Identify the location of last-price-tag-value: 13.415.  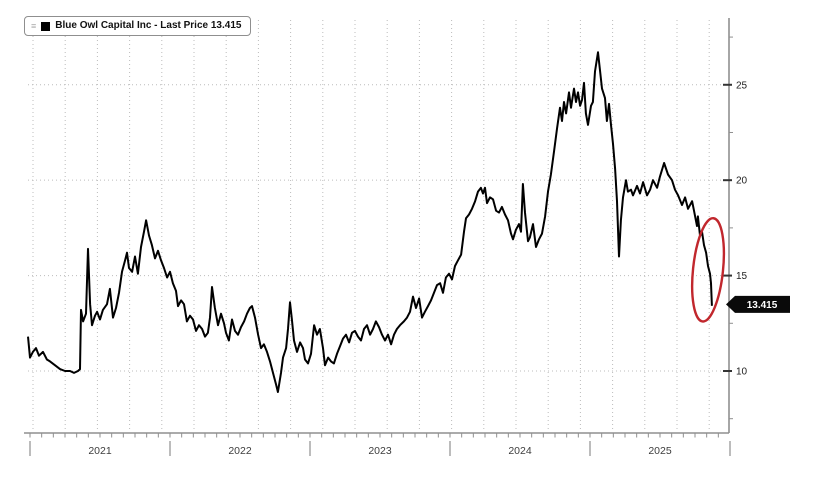
(762, 305).